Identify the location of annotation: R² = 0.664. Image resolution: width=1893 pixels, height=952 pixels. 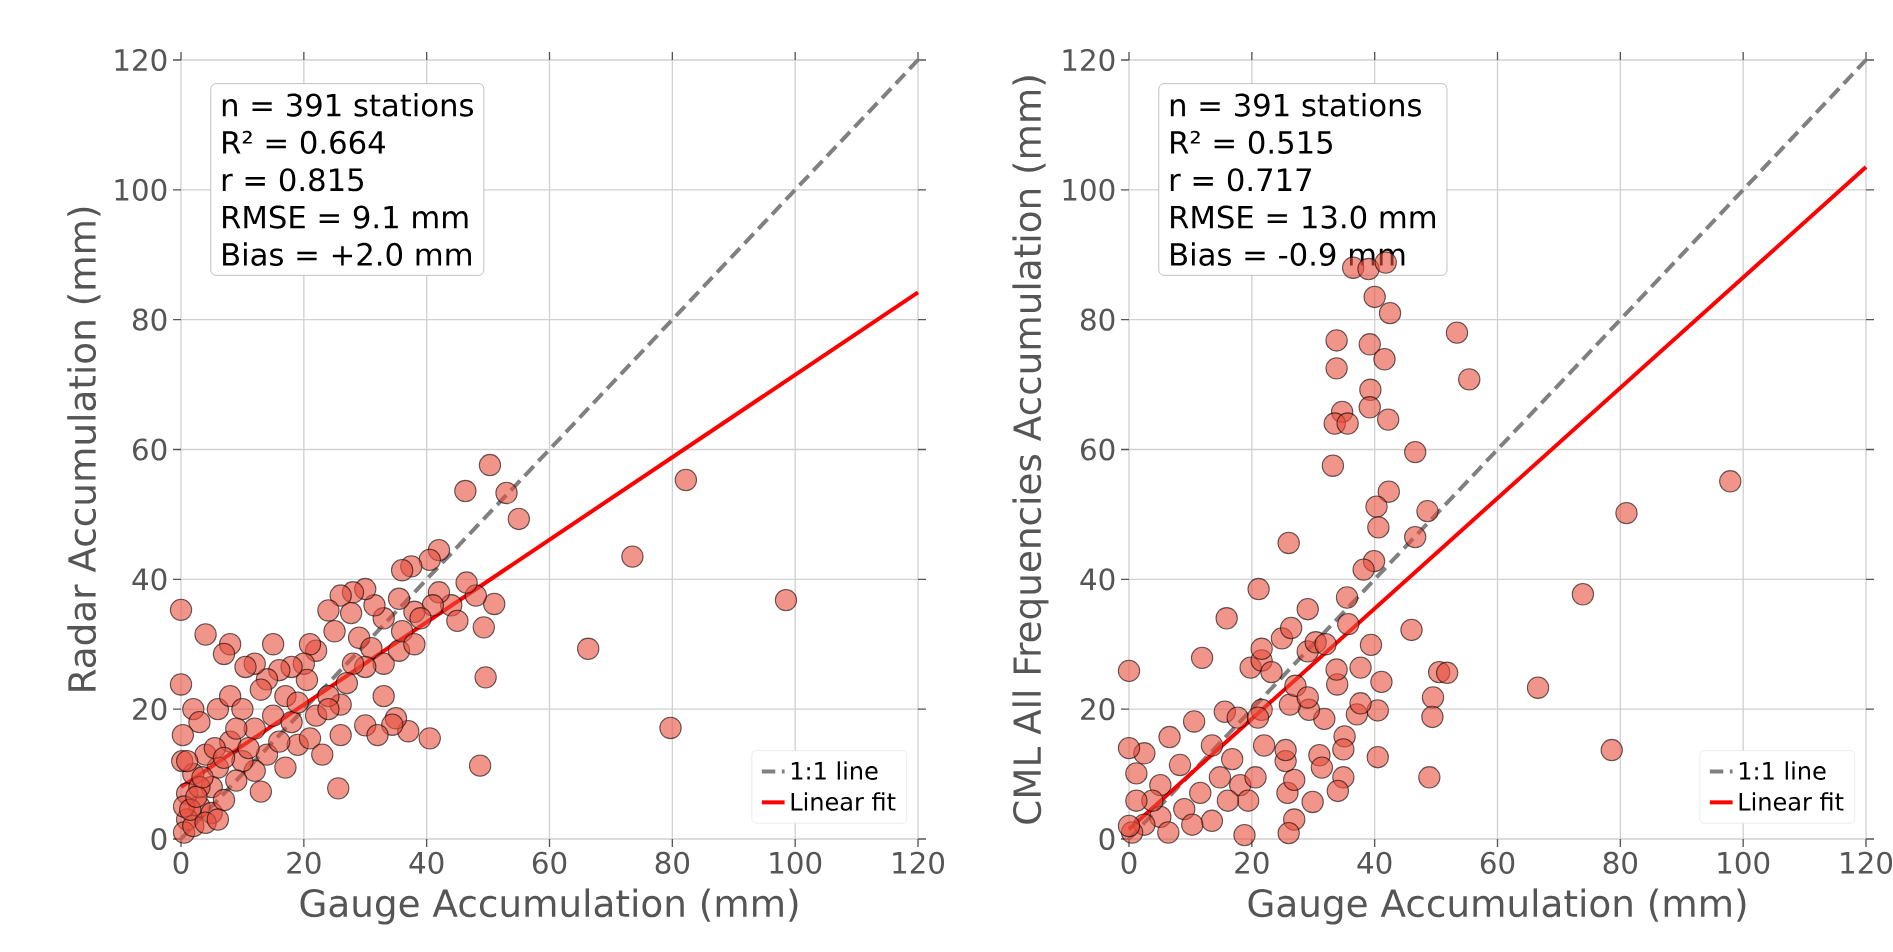
(304, 142).